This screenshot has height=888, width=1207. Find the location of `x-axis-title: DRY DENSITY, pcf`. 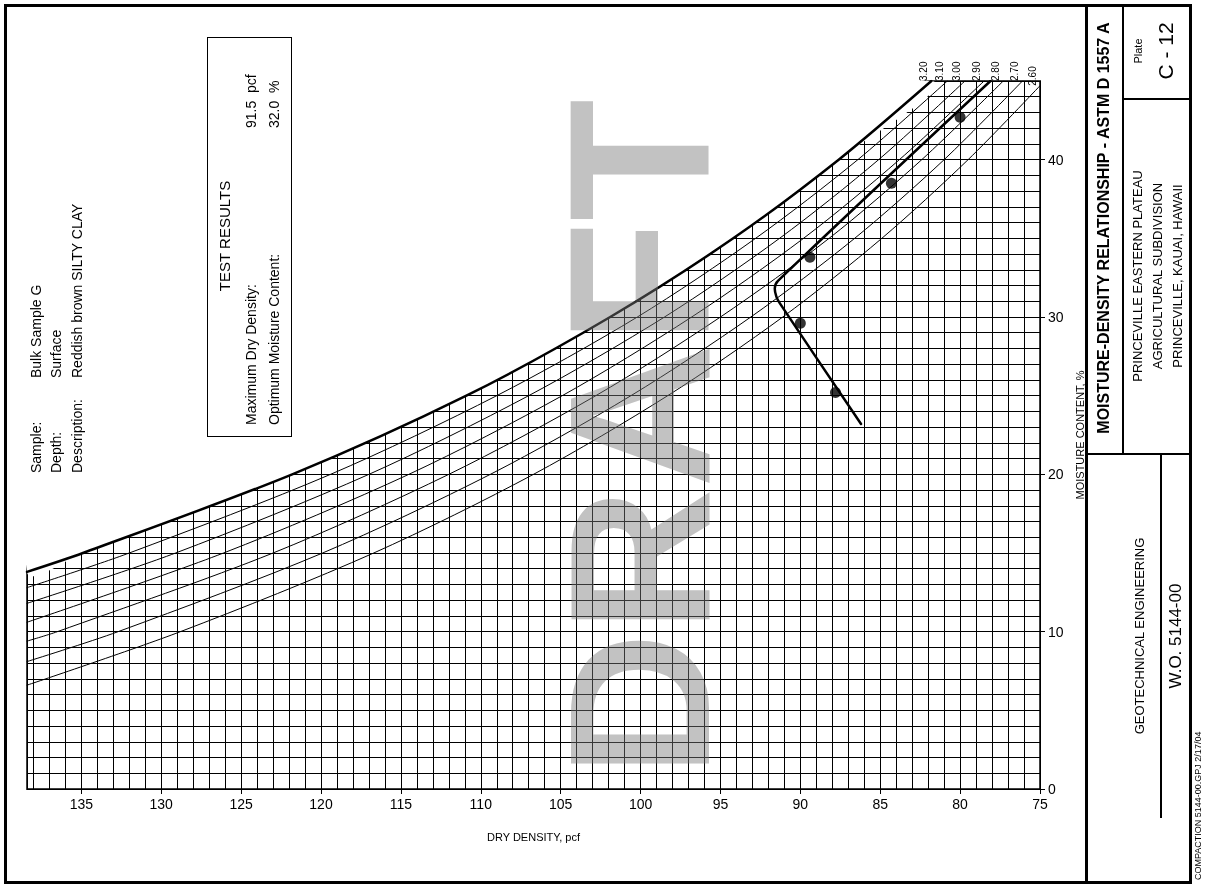

x-axis-title: DRY DENSITY, pcf is located at coordinates (534, 836).